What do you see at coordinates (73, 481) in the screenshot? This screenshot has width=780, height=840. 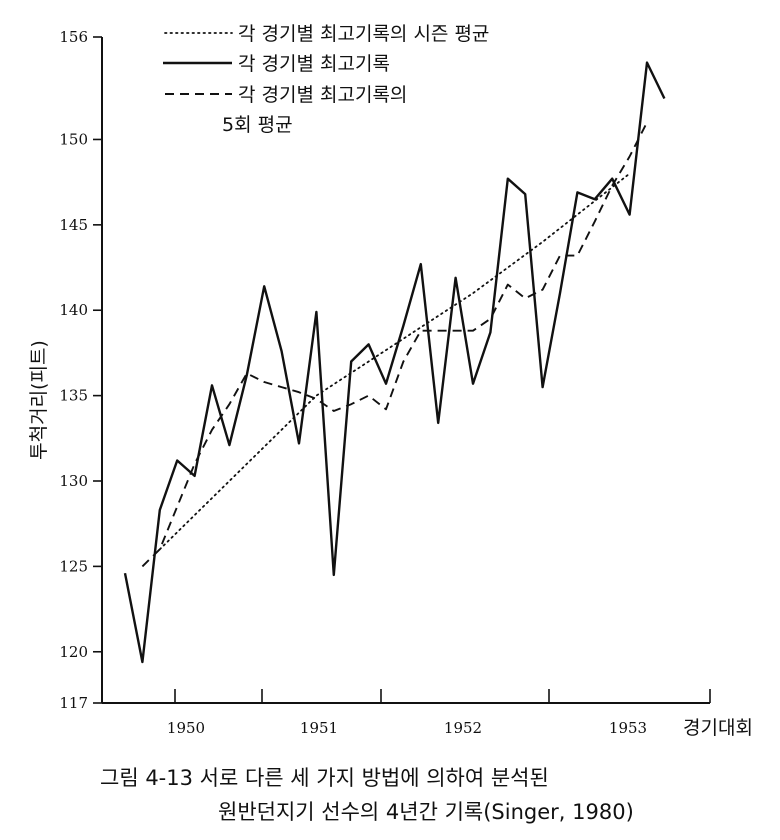 I see `y-tick-label: 130` at bounding box center [73, 481].